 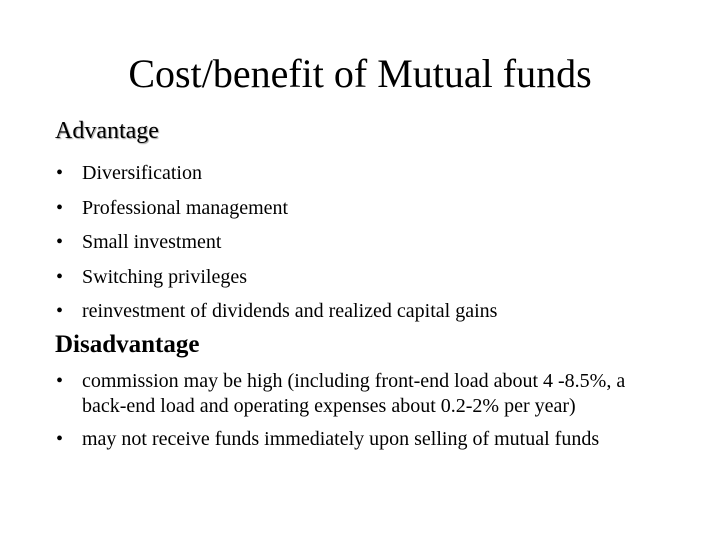 What do you see at coordinates (185, 207) in the screenshot?
I see `advantage-item-professional-management: Professional management` at bounding box center [185, 207].